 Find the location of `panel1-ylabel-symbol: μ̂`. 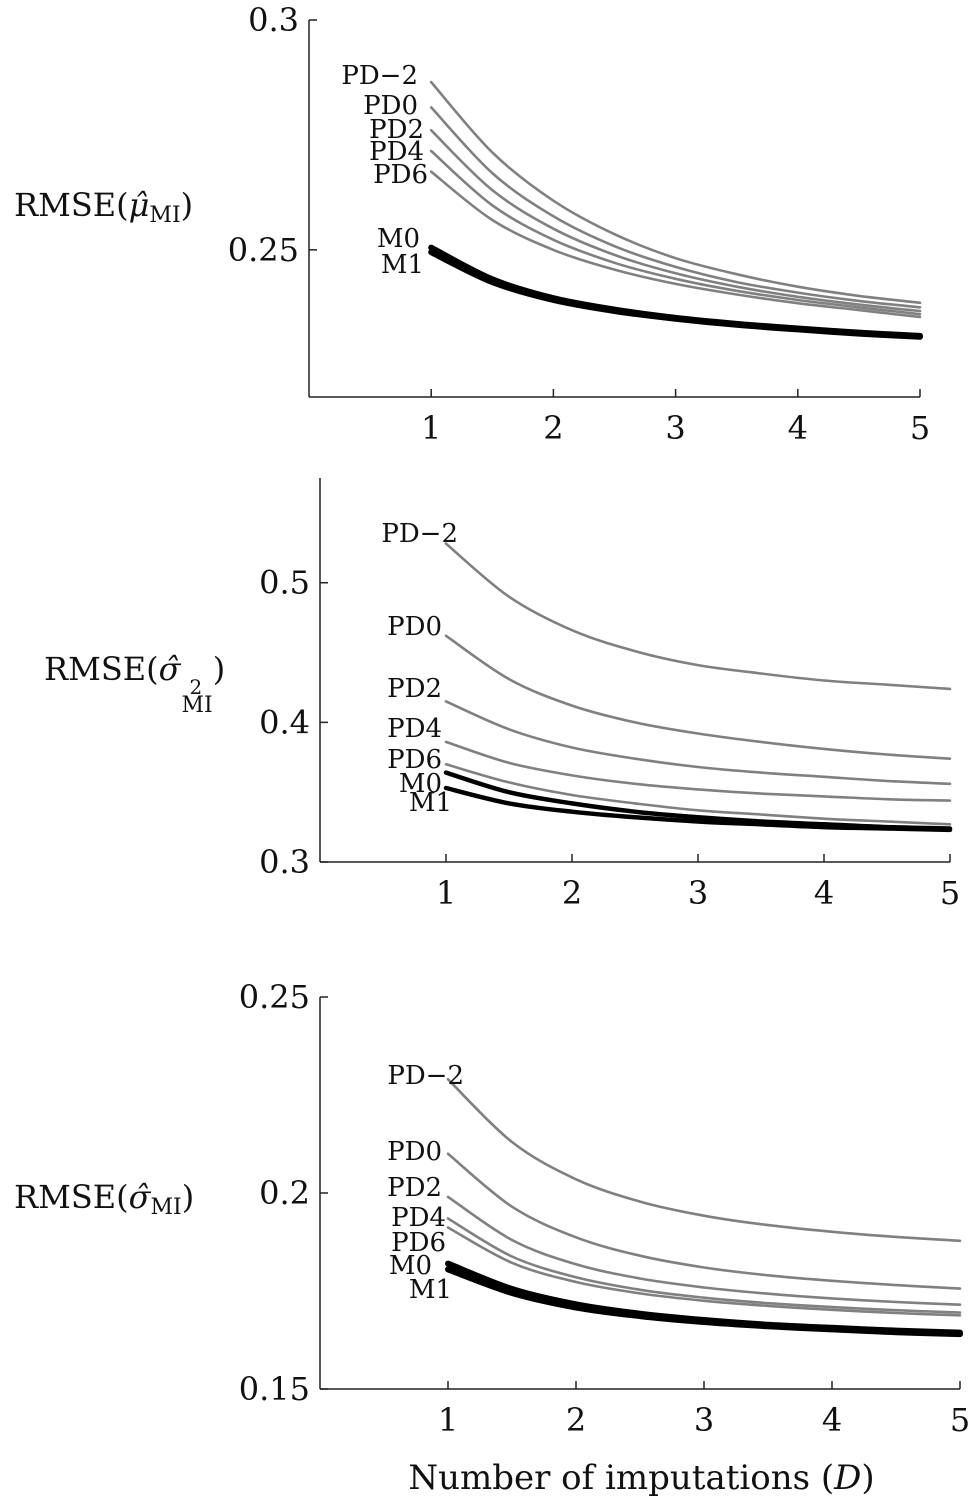

panel1-ylabel-symbol: μ̂ is located at coordinates (139, 205).